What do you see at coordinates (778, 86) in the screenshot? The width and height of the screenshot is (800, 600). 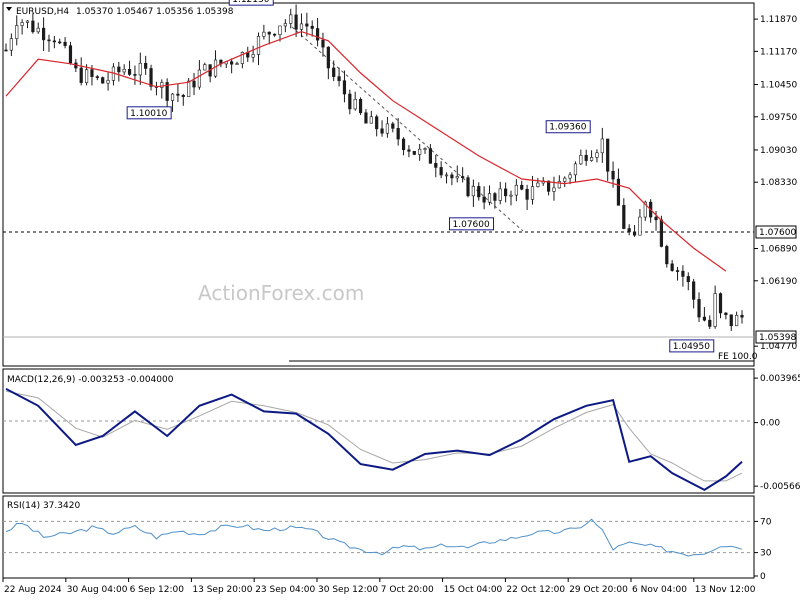 I see `price-tick-label: 1.10450` at bounding box center [778, 86].